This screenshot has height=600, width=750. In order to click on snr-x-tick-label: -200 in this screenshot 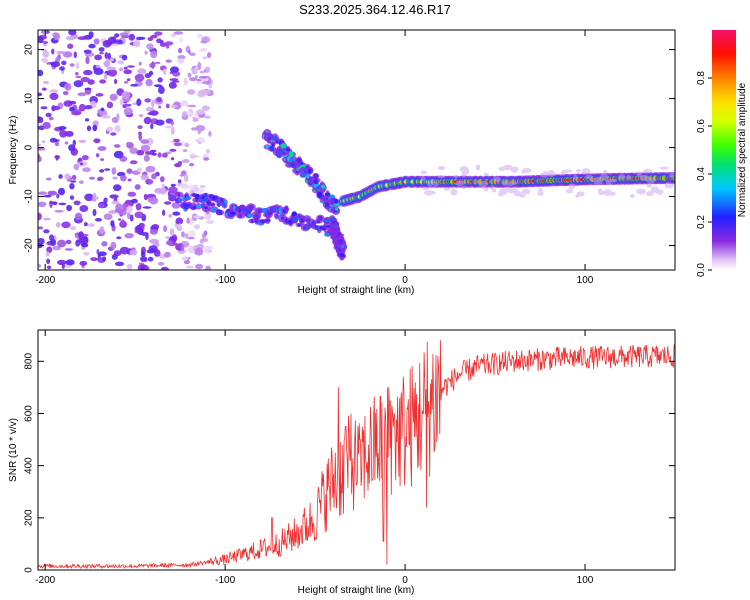, I will do `click(45, 580)`.